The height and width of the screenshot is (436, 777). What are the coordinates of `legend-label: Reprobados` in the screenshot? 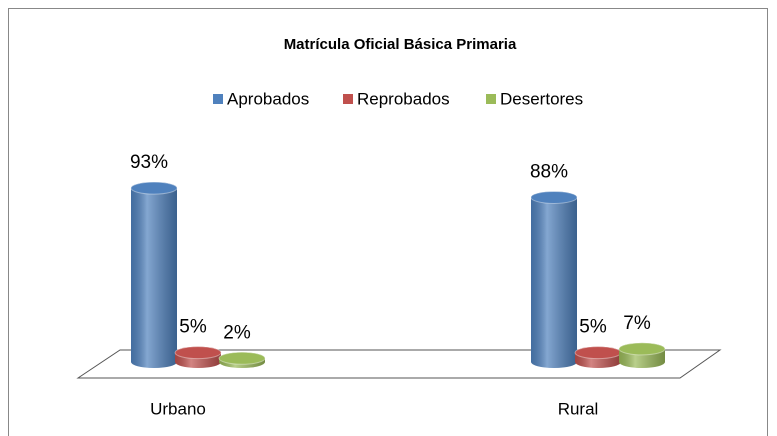 It's located at (403, 98).